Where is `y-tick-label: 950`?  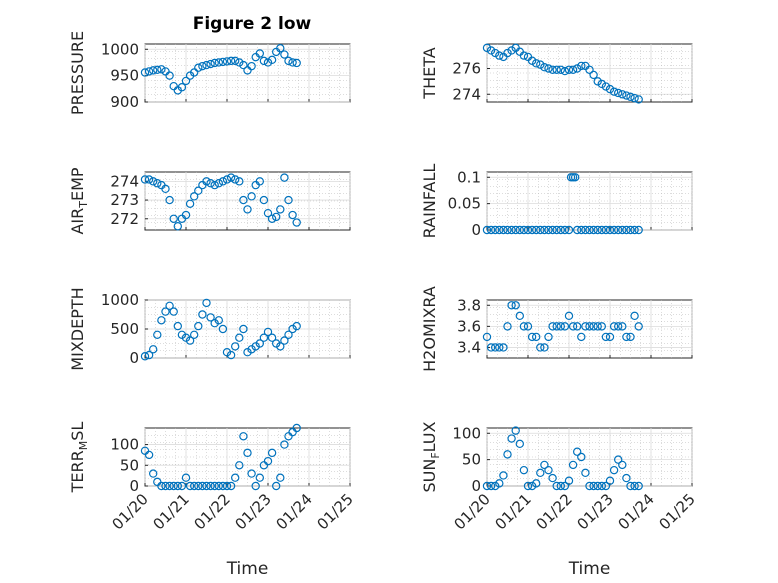
y-tick-label: 950 is located at coordinates (124, 76).